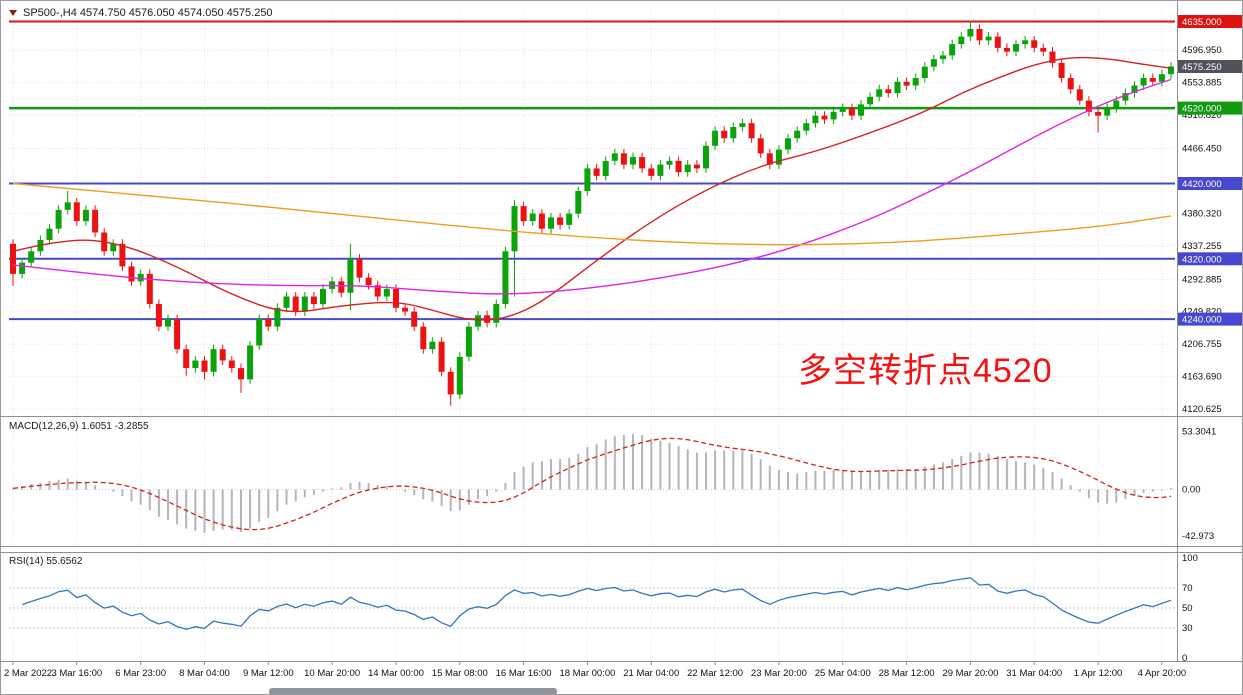 Image resolution: width=1243 pixels, height=695 pixels. I want to click on svg-text: 1 Apr 12:00, so click(1098, 673).